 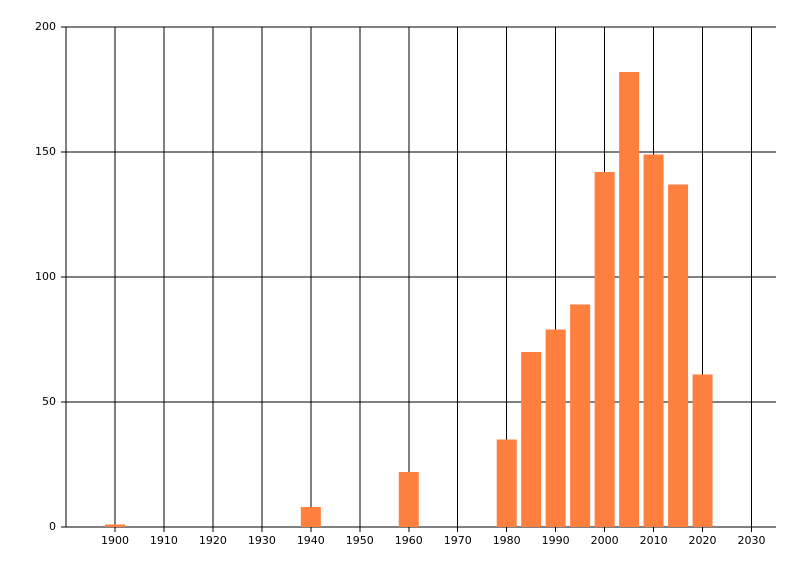 I want to click on x-tick-label: 1980, so click(x=507, y=540).